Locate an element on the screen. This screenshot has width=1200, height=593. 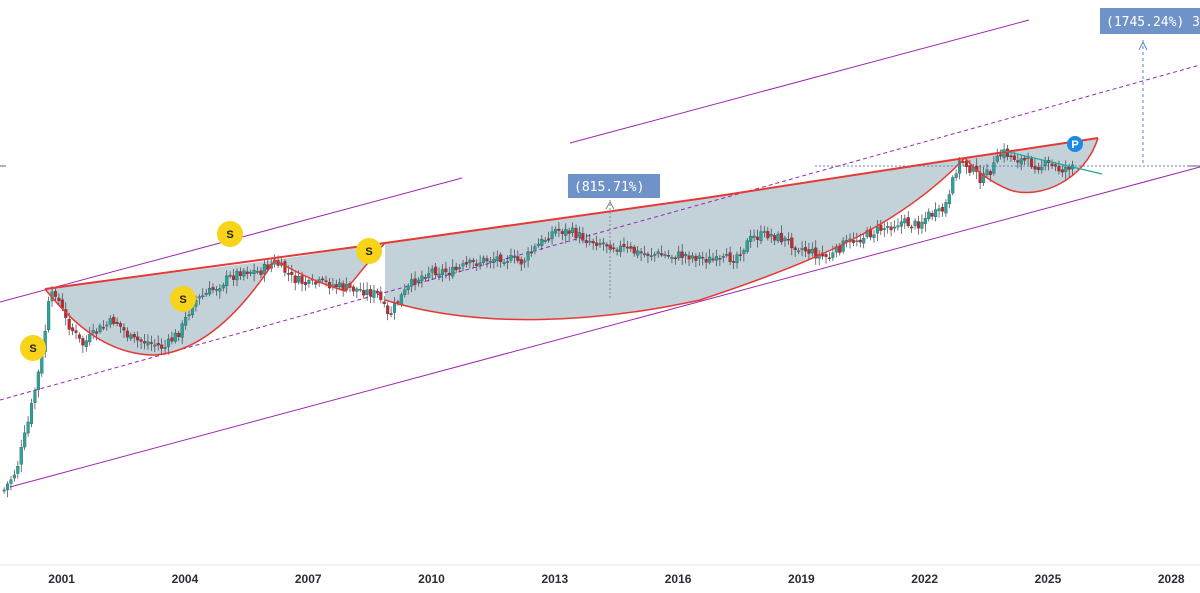
p-marker-label: P is located at coordinates (1074, 145).